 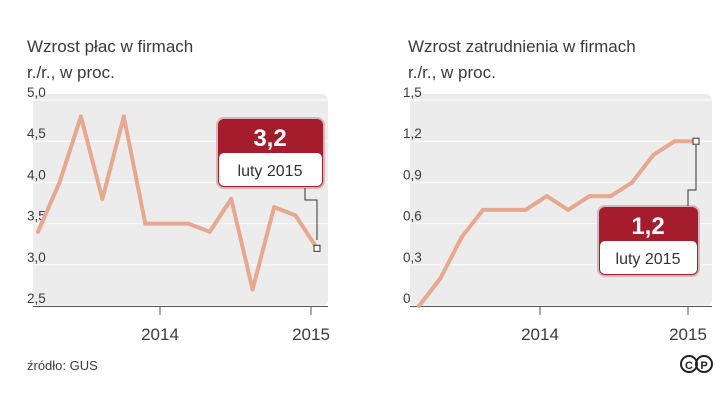 What do you see at coordinates (407, 298) in the screenshot?
I see `y-tick-label: 0` at bounding box center [407, 298].